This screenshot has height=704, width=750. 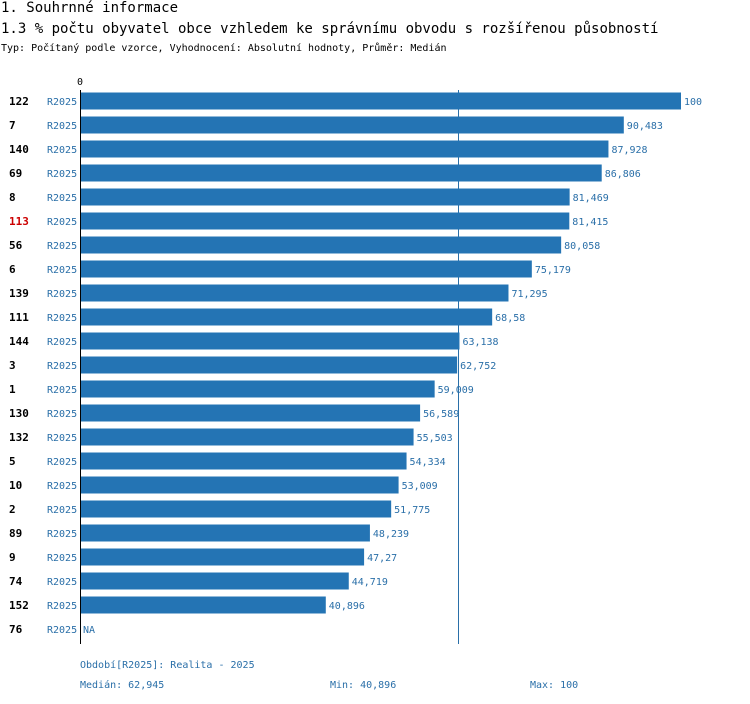 What do you see at coordinates (591, 198) in the screenshot?
I see `data-label: 81,469` at bounding box center [591, 198].